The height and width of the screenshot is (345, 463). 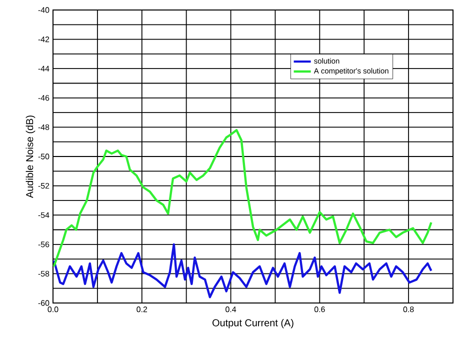 What do you see at coordinates (253, 323) in the screenshot?
I see `x-axis-title: Output Current (A)` at bounding box center [253, 323].